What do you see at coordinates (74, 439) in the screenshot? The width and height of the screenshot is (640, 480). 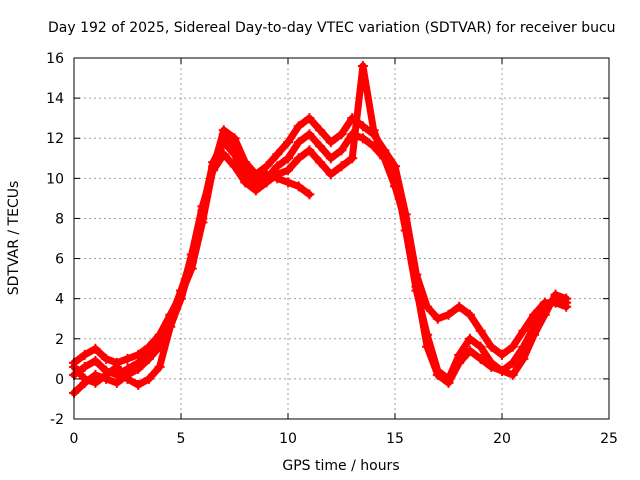 I see `x-tick-label: 0` at bounding box center [74, 439].